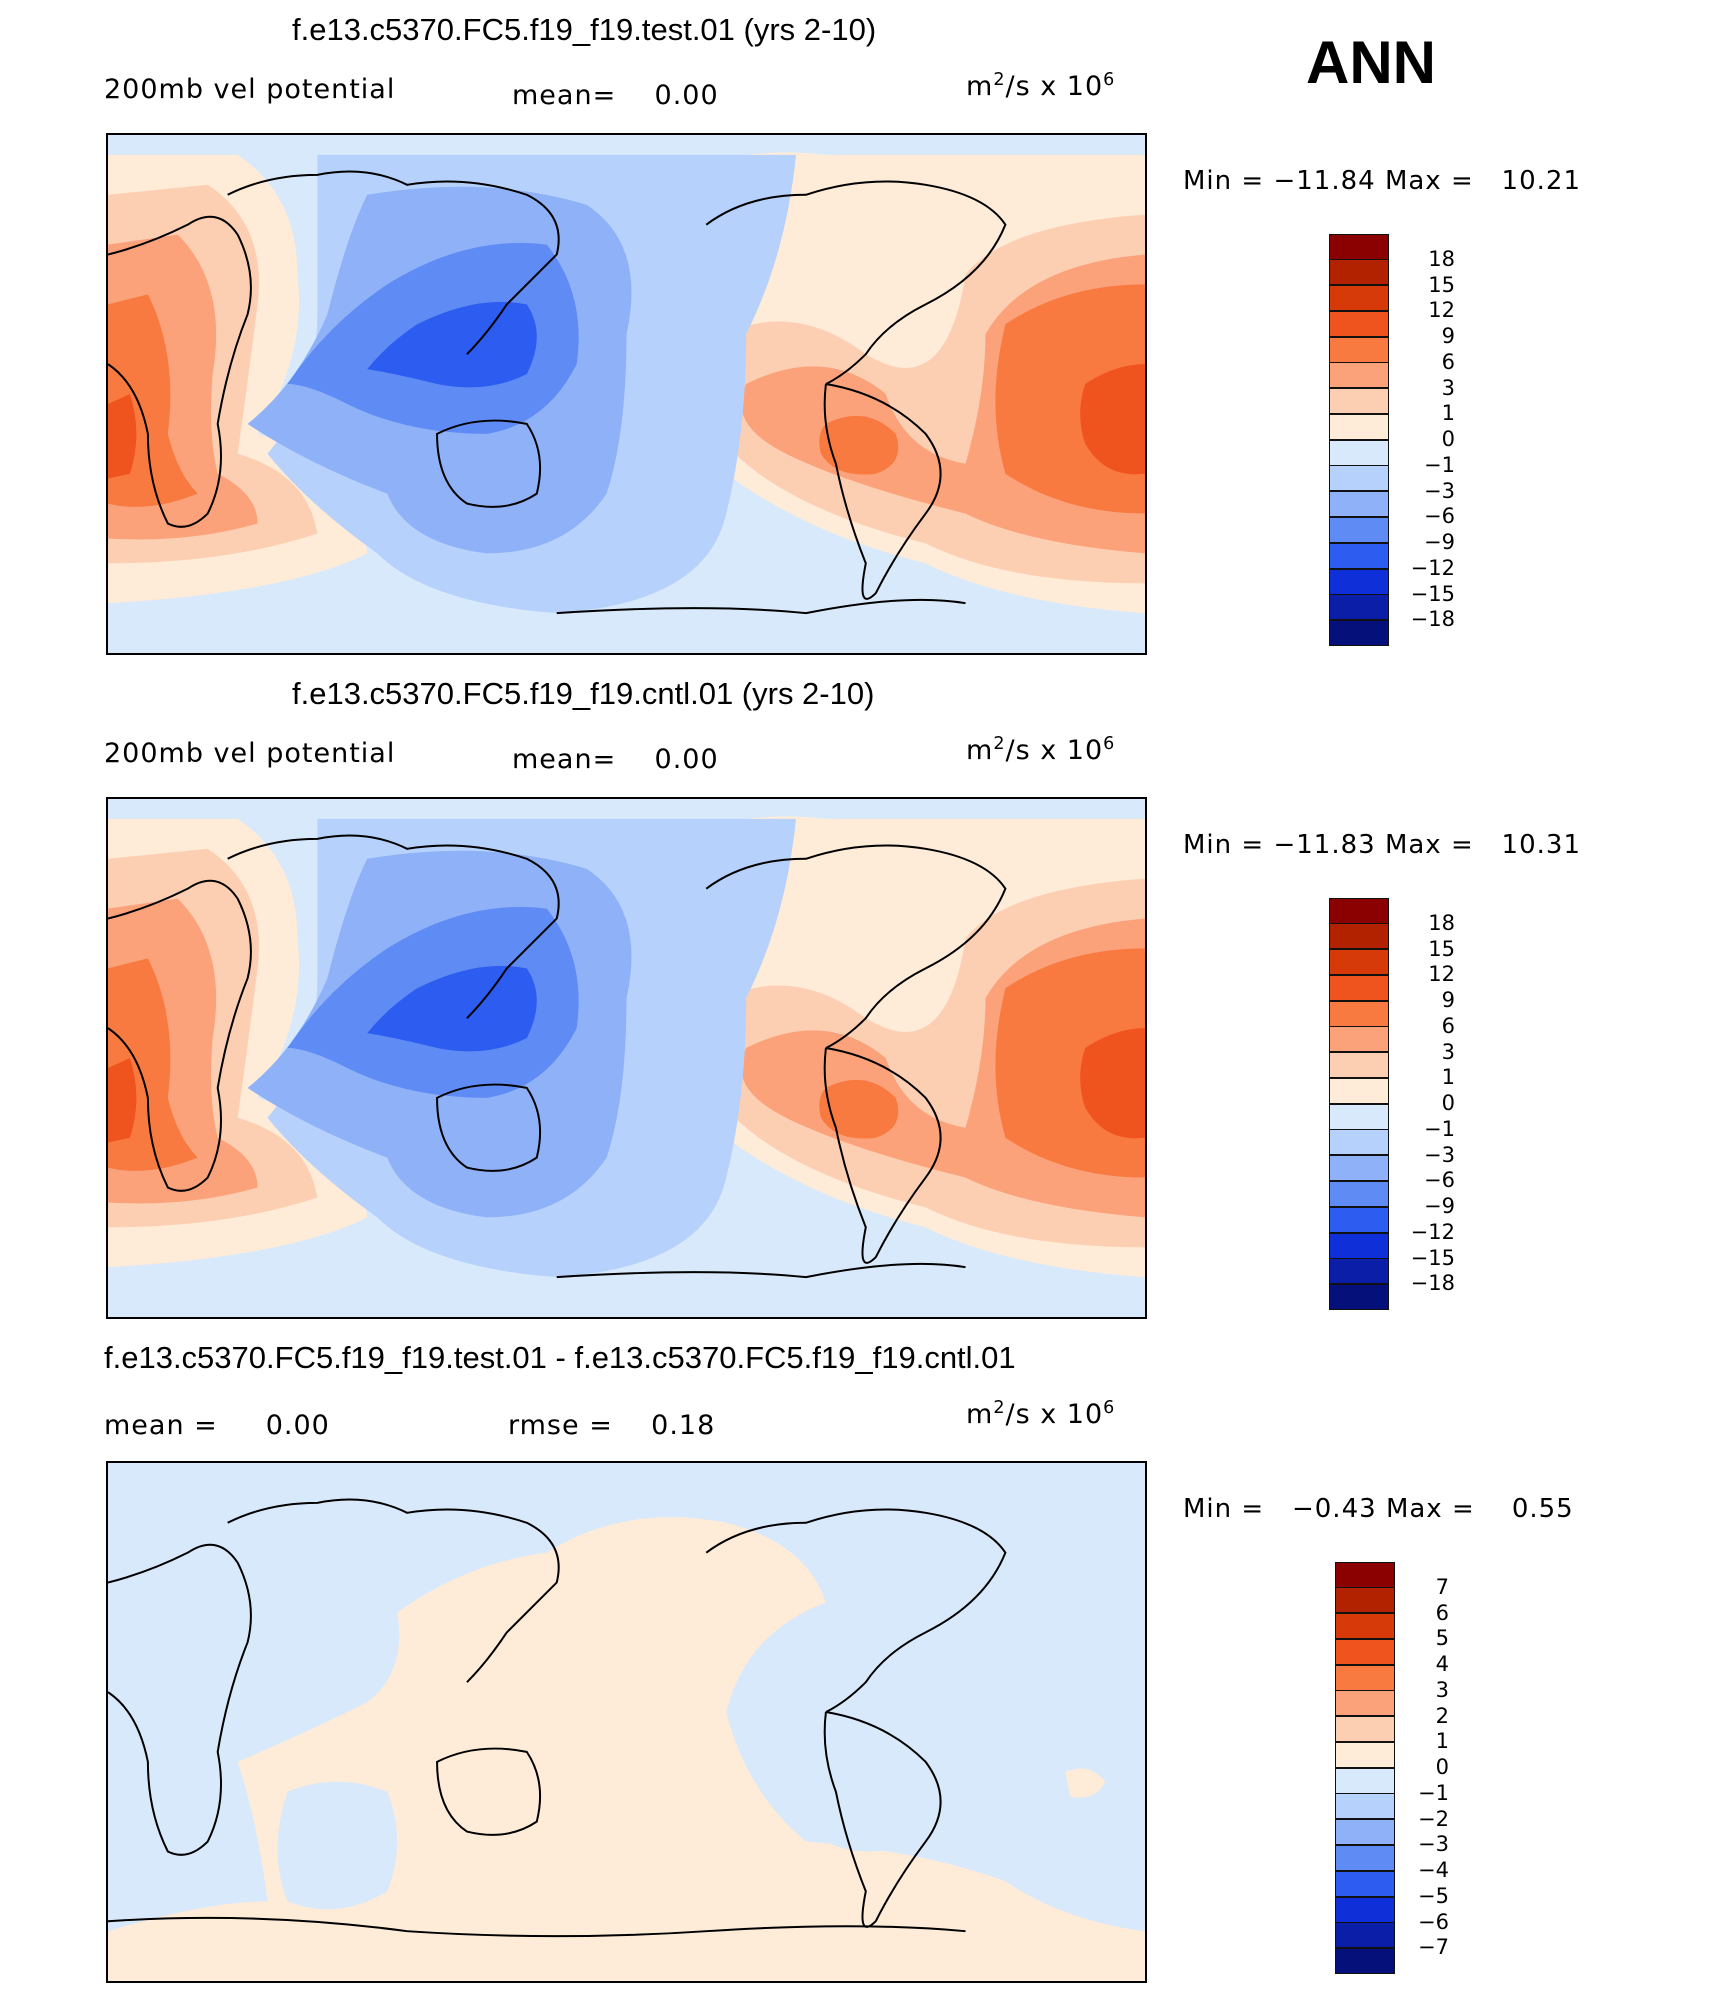 The width and height of the screenshot is (1710, 1990). Describe the element at coordinates (1041, 750) in the screenshot. I see `panel2-units: m2/s x 106` at that location.